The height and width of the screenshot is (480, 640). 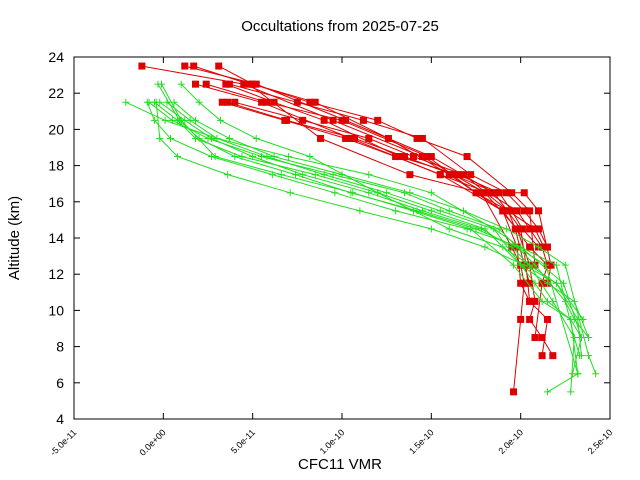 I want to click on y-tick-label: 6, so click(x=60, y=383).